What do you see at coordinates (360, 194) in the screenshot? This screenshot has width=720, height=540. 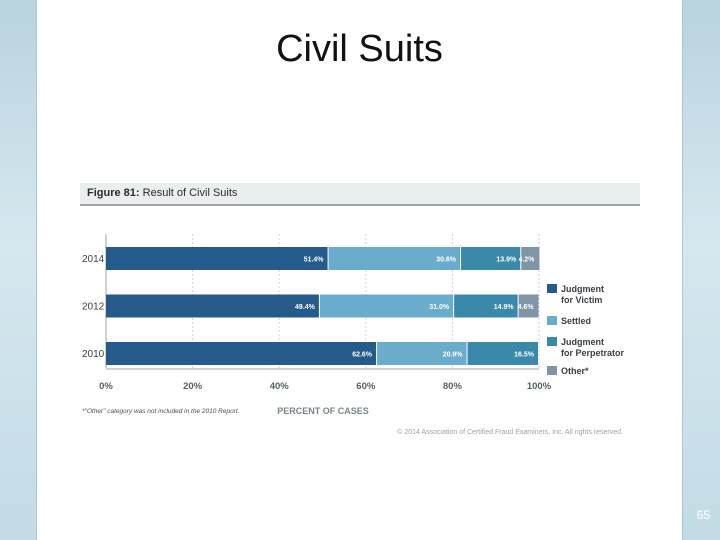 I see `figure-header: Figure 81: Result of Civil Suits` at bounding box center [360, 194].